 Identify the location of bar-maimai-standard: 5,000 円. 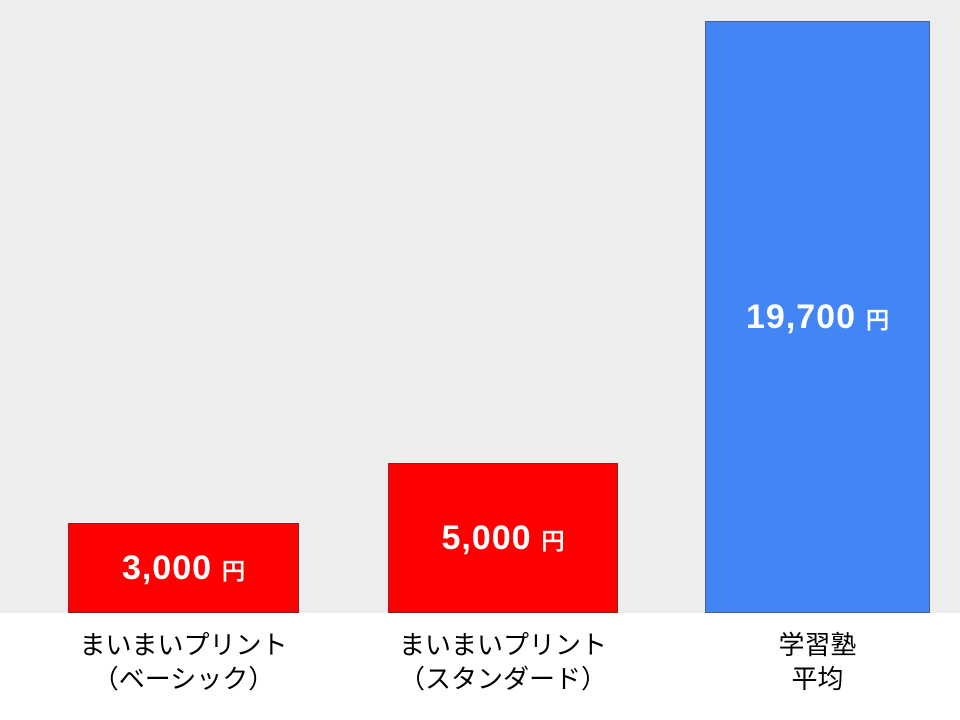
(503, 538).